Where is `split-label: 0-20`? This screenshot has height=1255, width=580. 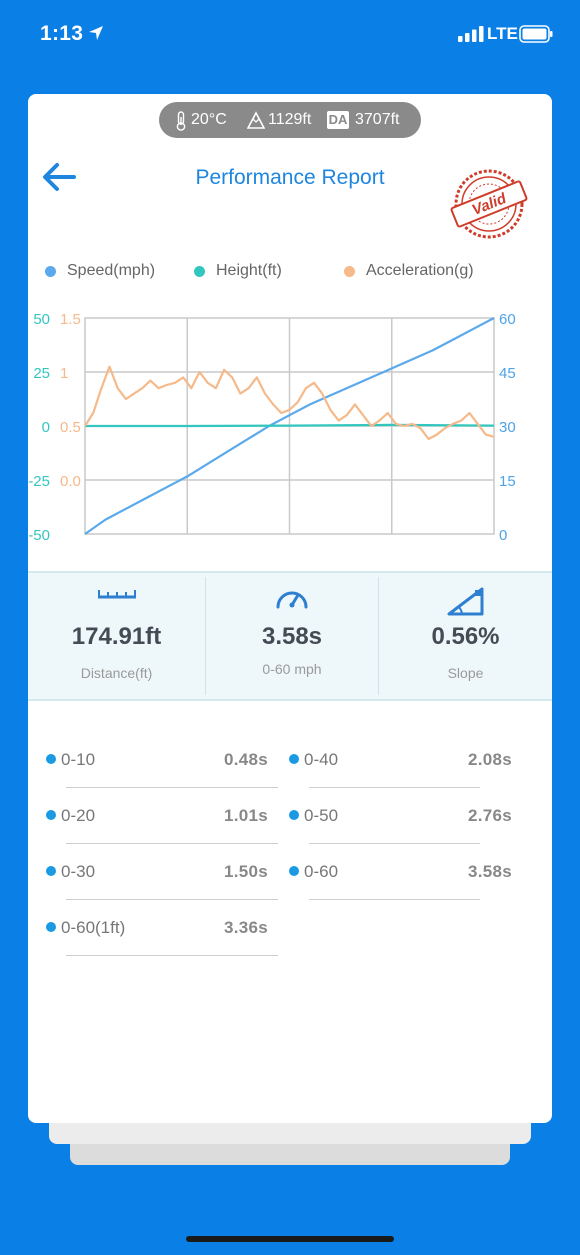 split-label: 0-20 is located at coordinates (78, 815).